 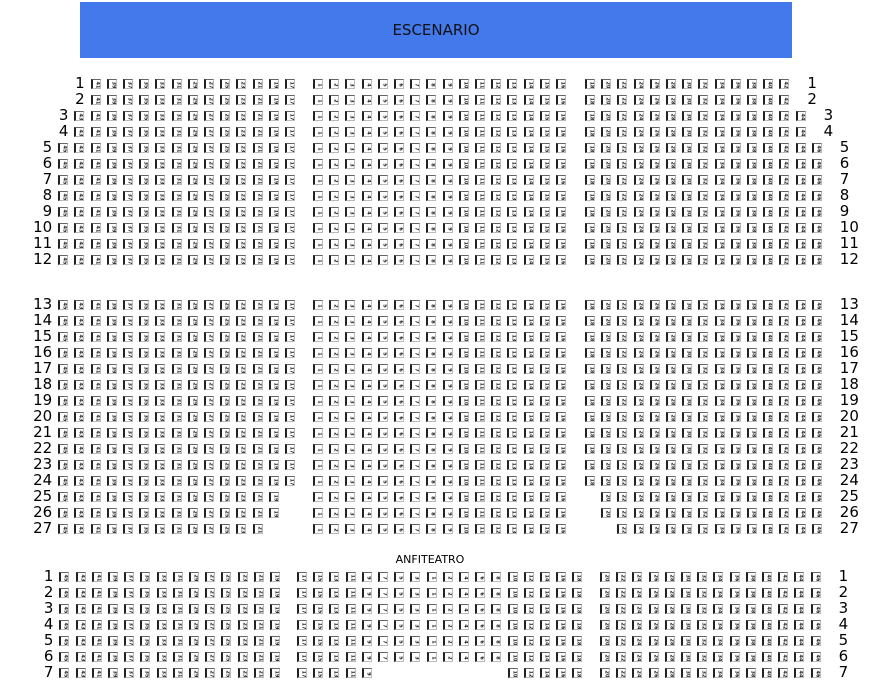 I want to click on seat-platea-row-8-41: 41, so click(x=95, y=196).